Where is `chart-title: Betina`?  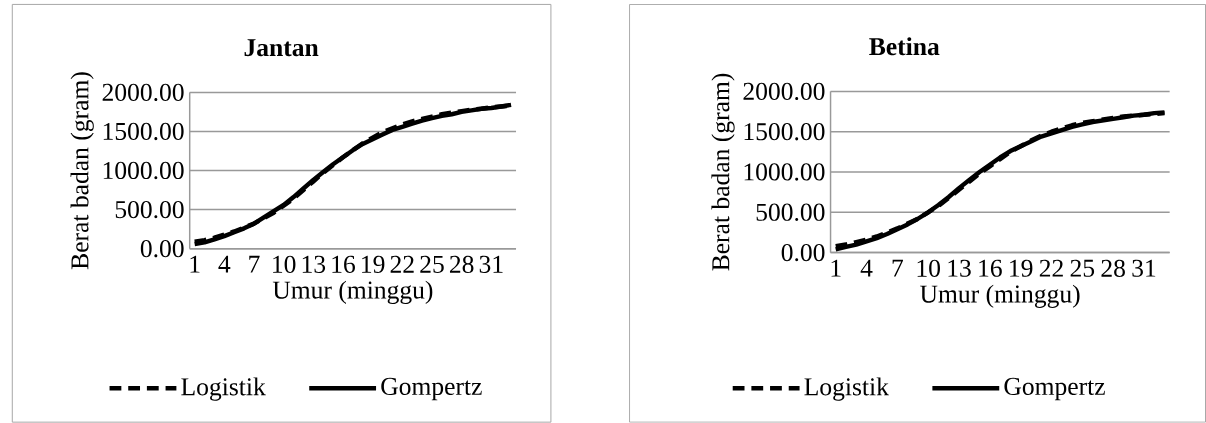
chart-title: Betina is located at coordinates (904, 46).